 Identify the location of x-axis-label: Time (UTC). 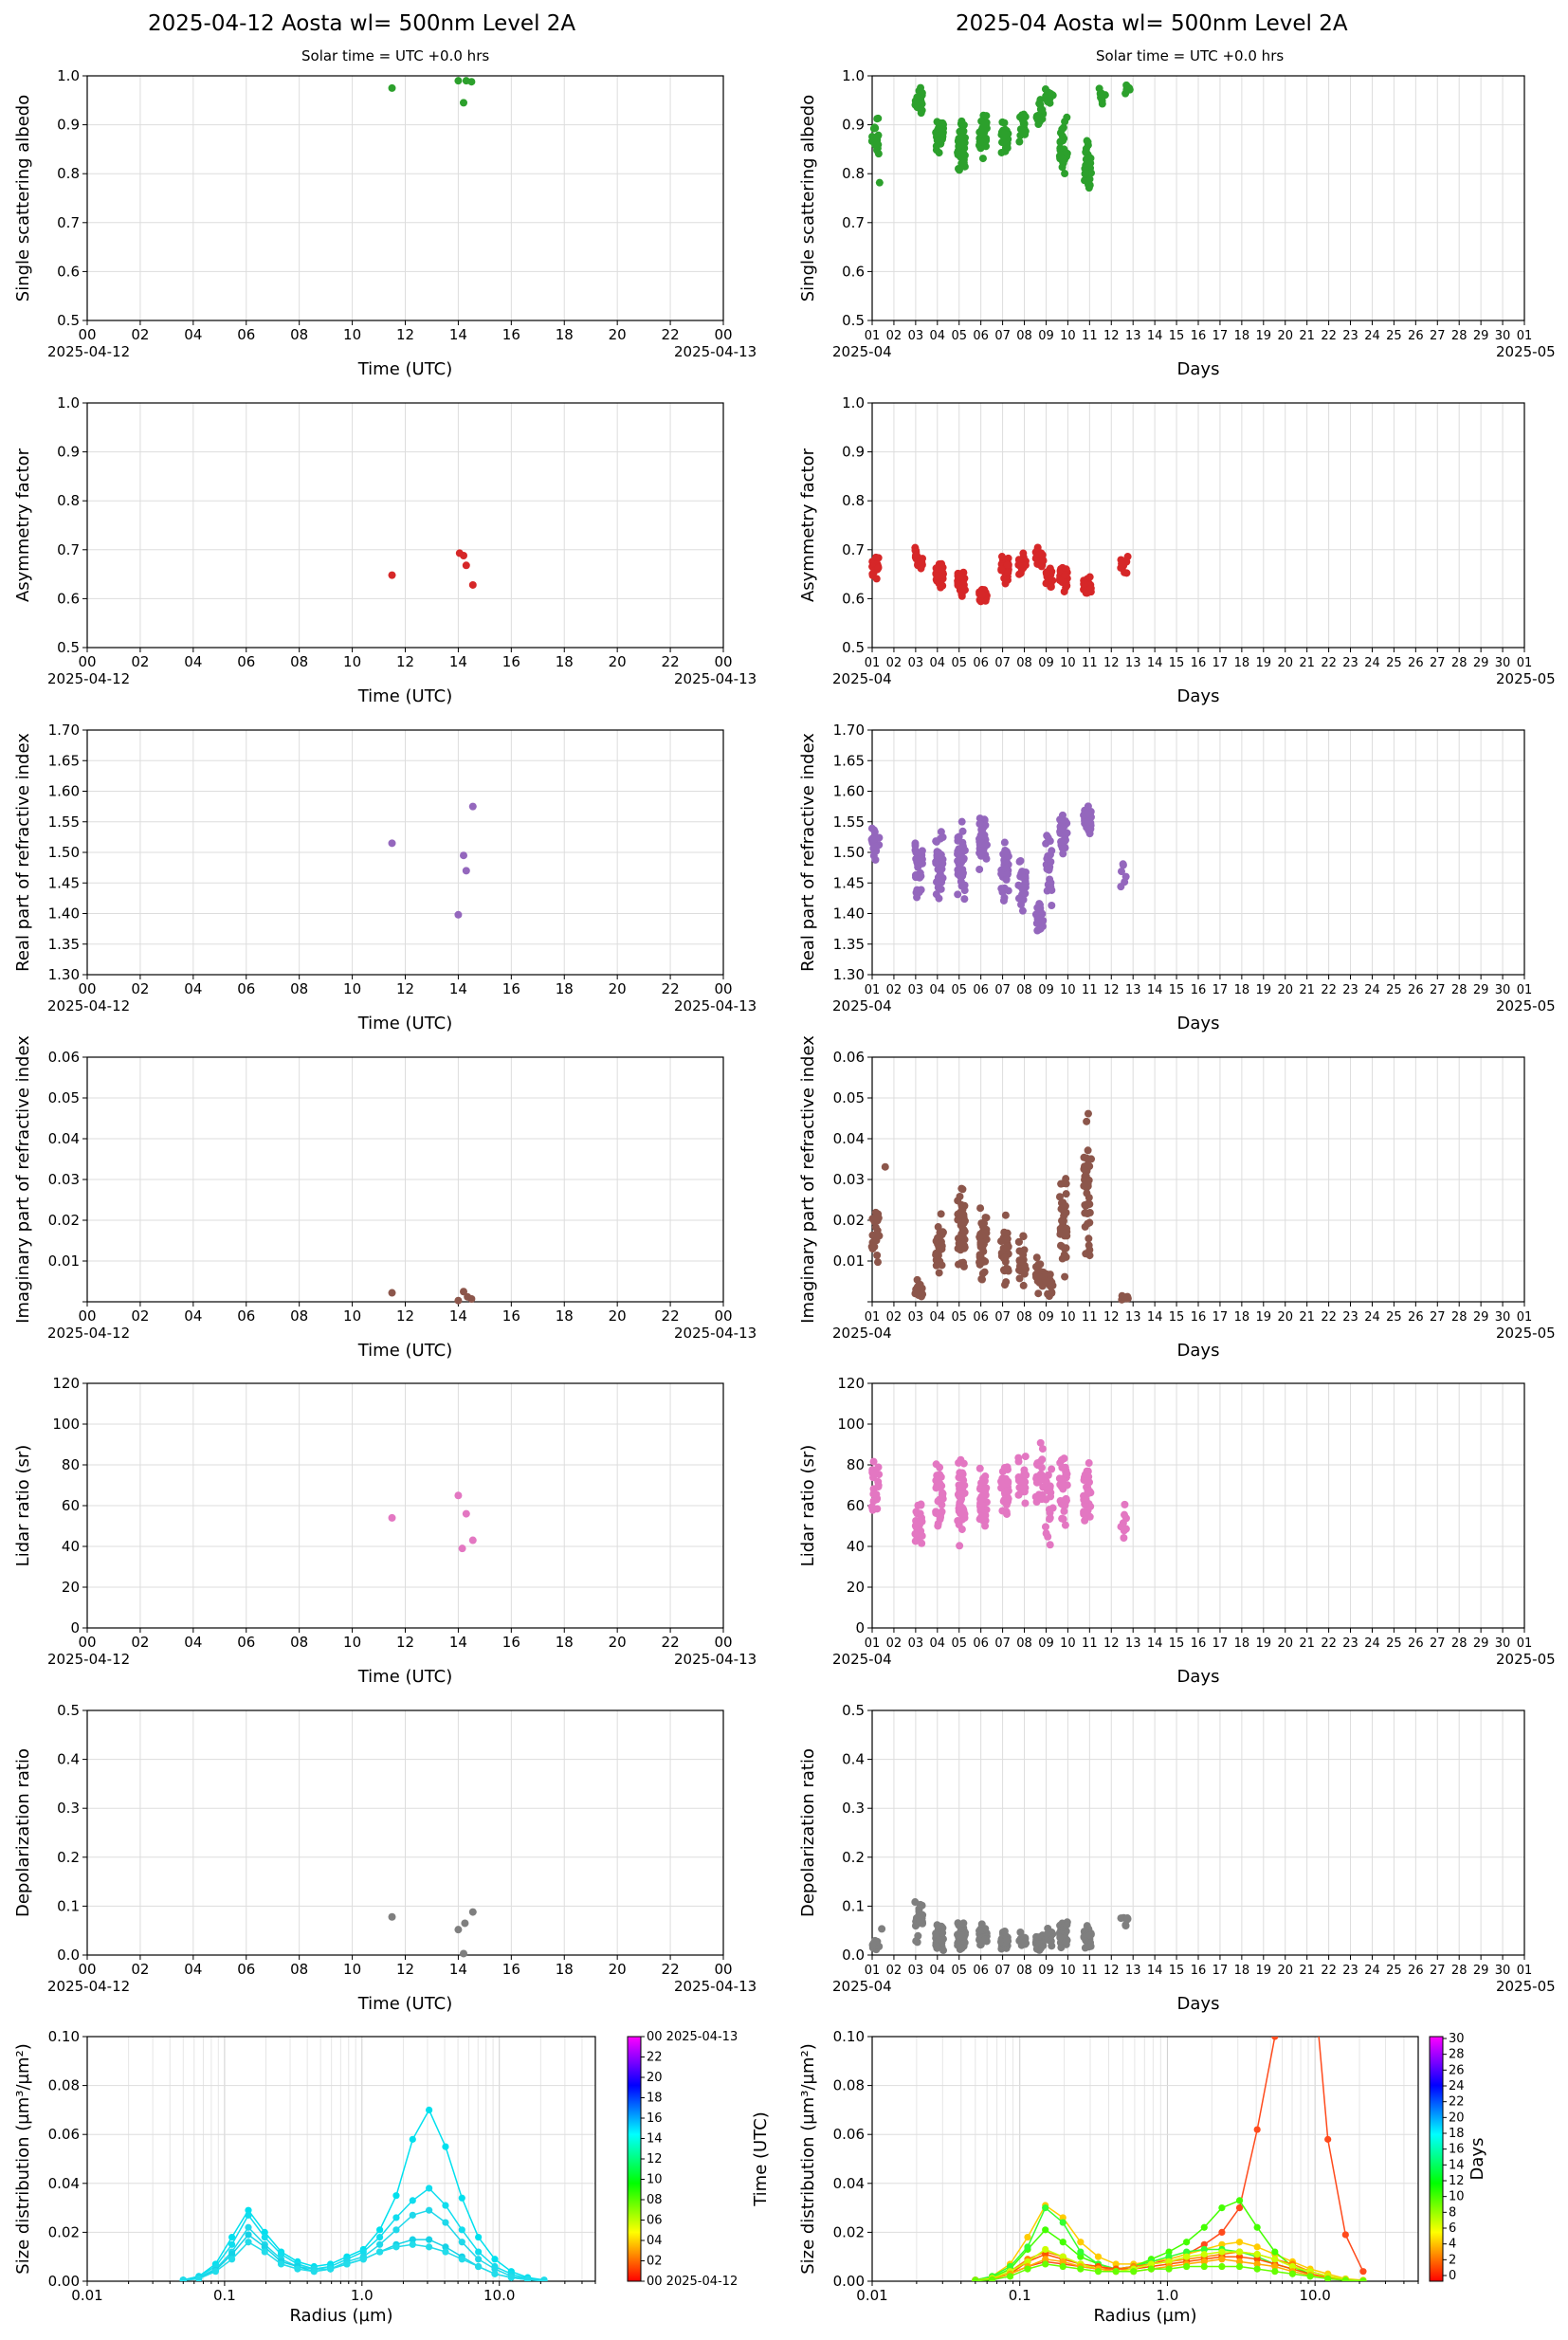
(405, 1677).